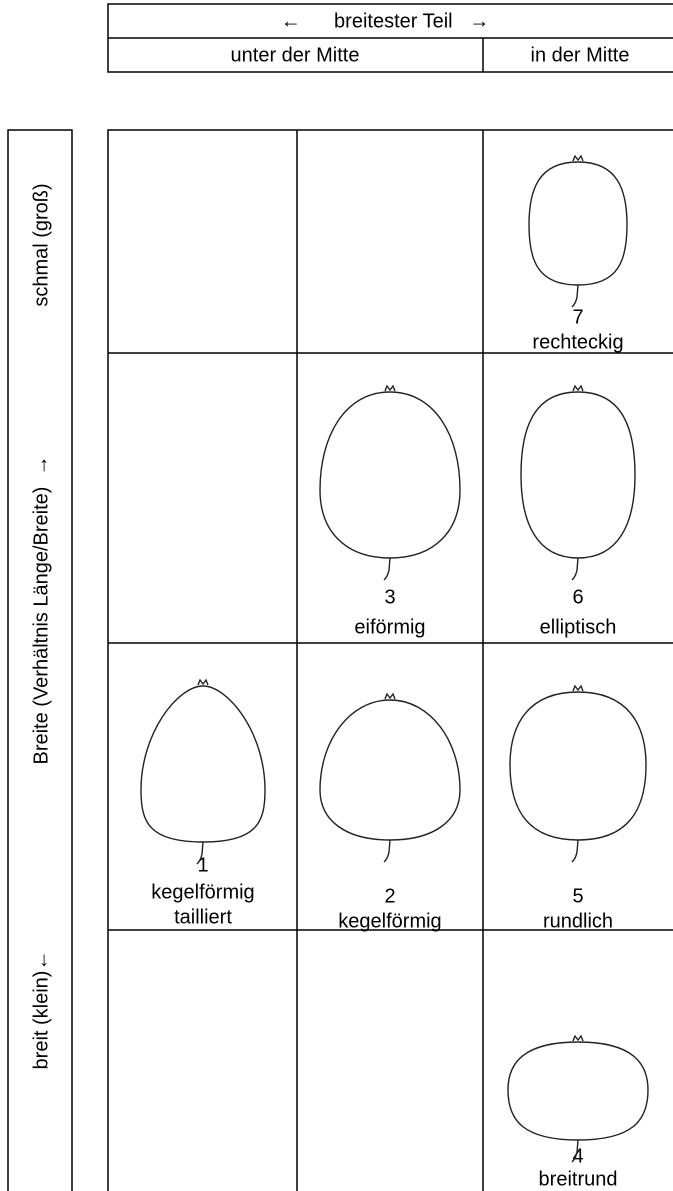  What do you see at coordinates (580, 55) in the screenshot?
I see `header-right: in der Mitte` at bounding box center [580, 55].